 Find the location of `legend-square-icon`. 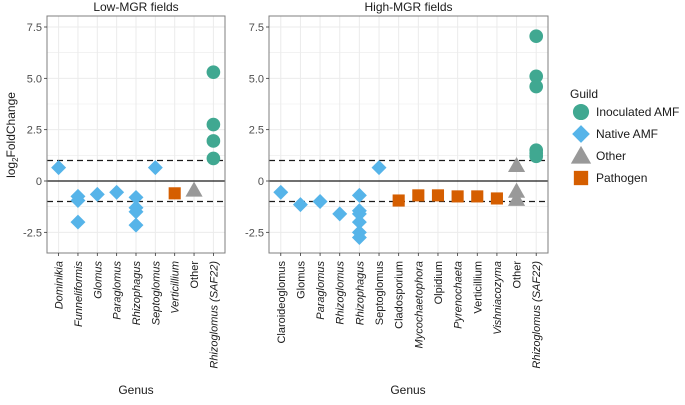

legend-square-icon is located at coordinates (581, 178).